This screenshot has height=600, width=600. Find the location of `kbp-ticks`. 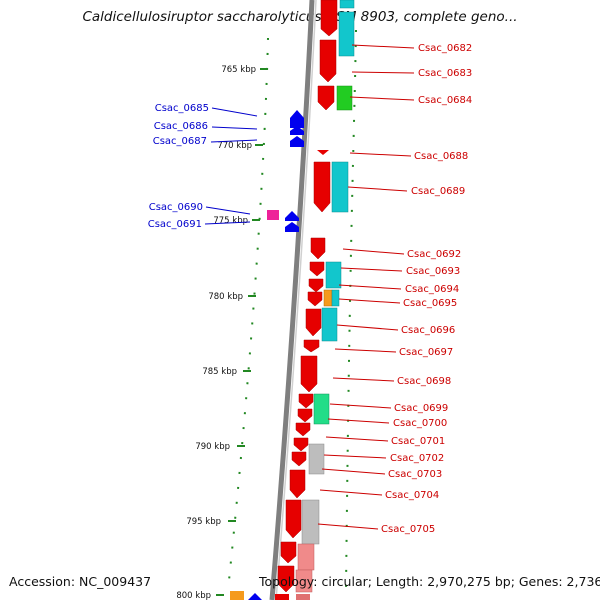

kbp-ticks is located at coordinates (242, 332).